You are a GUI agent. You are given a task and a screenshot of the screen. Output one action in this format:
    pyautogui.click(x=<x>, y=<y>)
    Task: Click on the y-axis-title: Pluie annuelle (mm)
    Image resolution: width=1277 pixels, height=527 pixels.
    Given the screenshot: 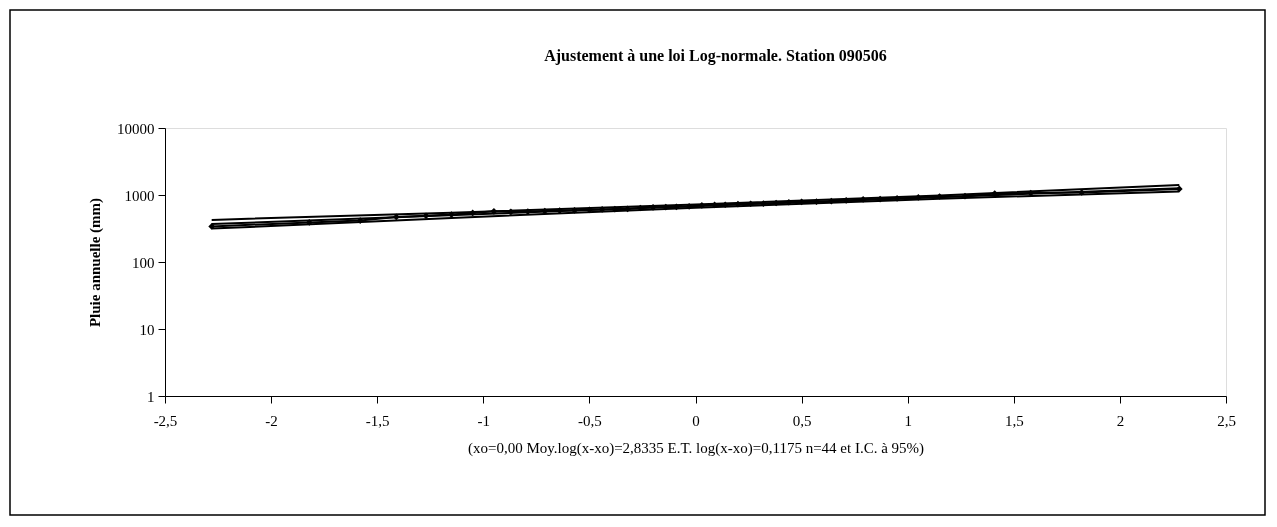 What is the action you would take?
    pyautogui.click(x=95, y=262)
    